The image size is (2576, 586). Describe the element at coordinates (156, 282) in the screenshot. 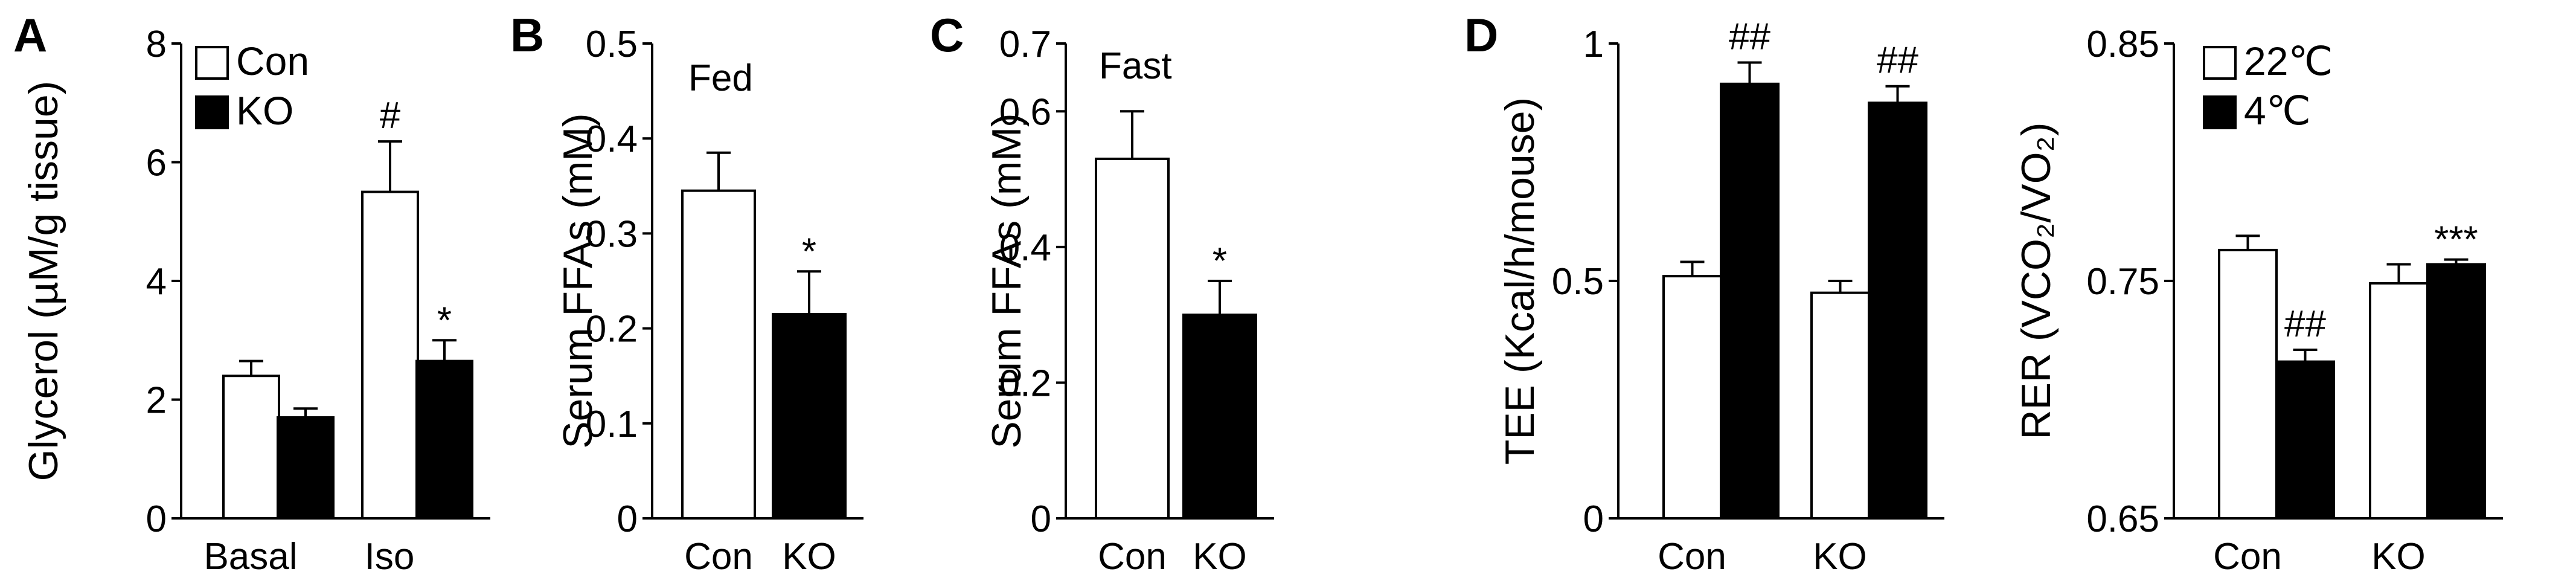

I see `y-tick-label: 4` at that location.